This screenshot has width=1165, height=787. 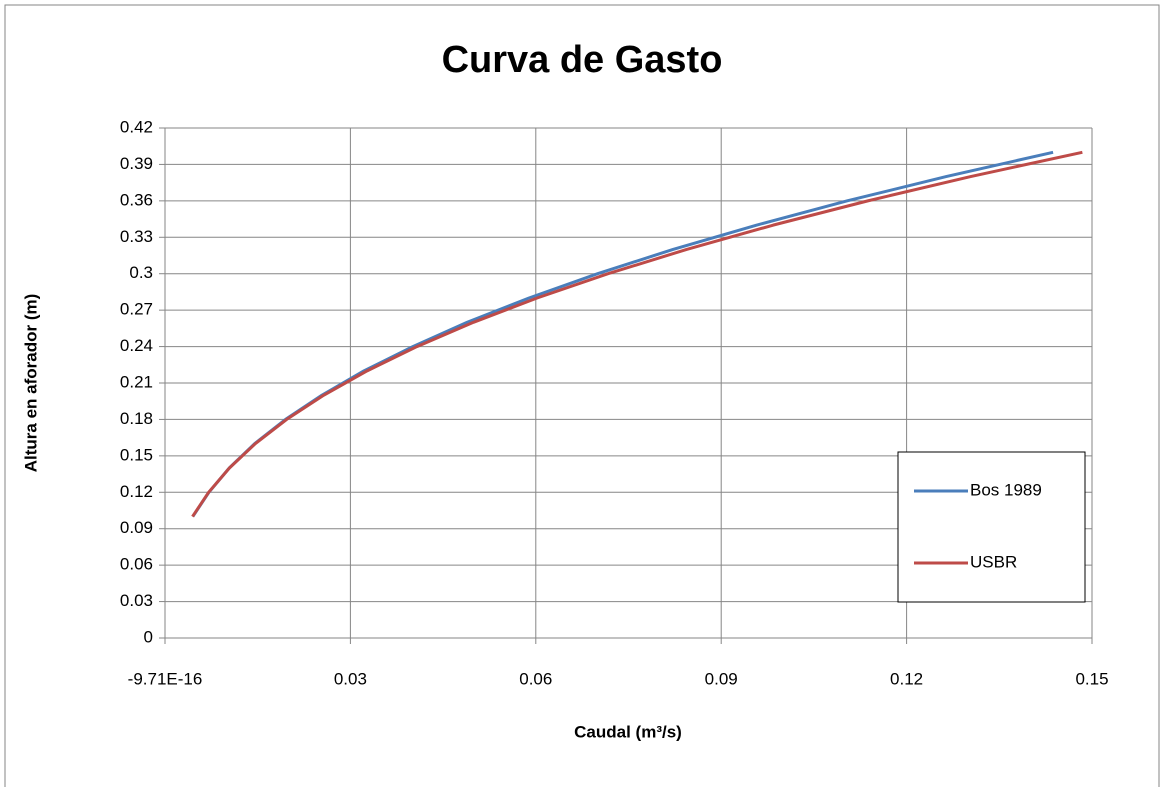 I want to click on x-tick-label: 0.15, so click(x=1091, y=678).